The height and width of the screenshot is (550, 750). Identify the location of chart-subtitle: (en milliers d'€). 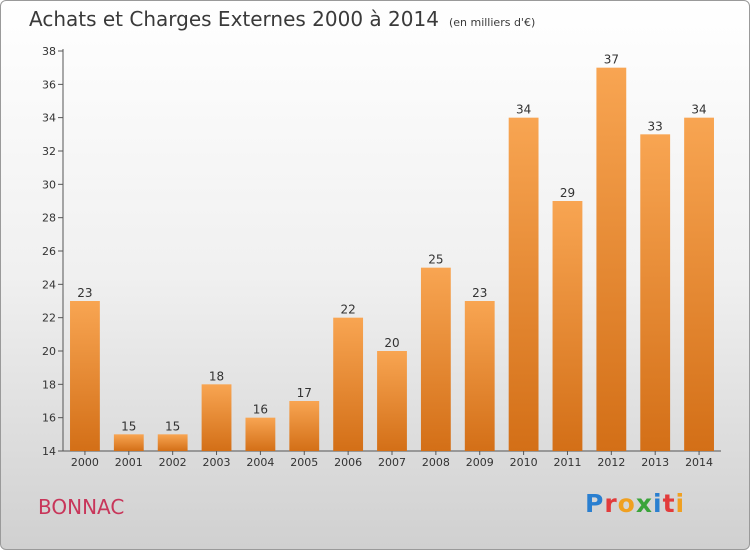
(492, 22).